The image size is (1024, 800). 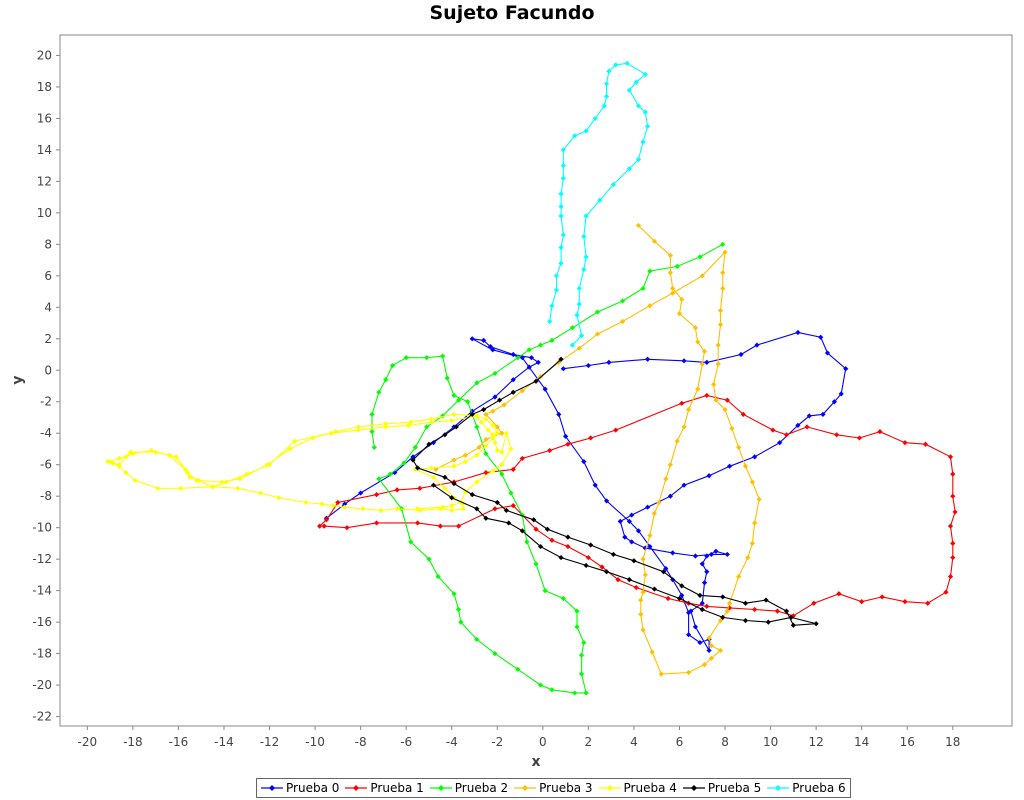 What do you see at coordinates (535, 762) in the screenshot?
I see `x-axis-label: x` at bounding box center [535, 762].